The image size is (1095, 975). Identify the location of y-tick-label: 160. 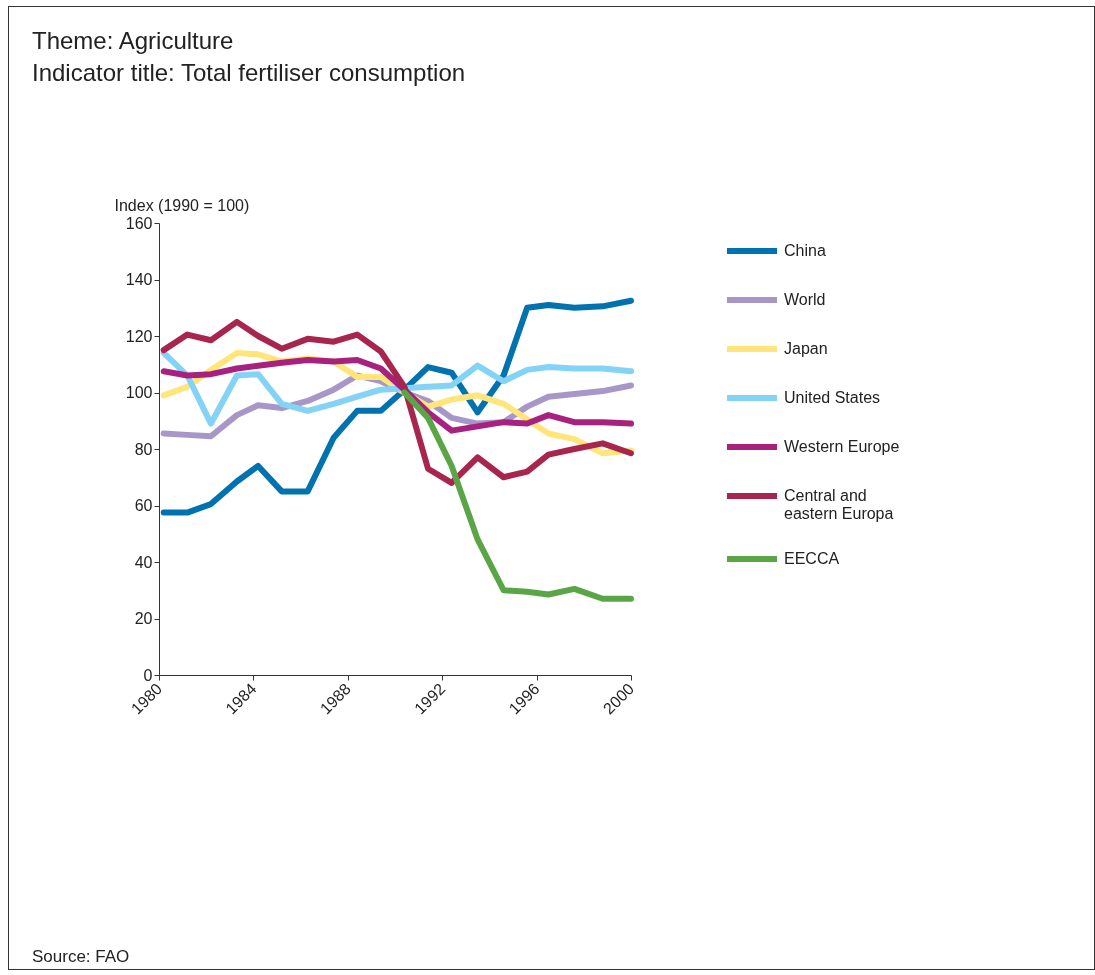
(139, 223).